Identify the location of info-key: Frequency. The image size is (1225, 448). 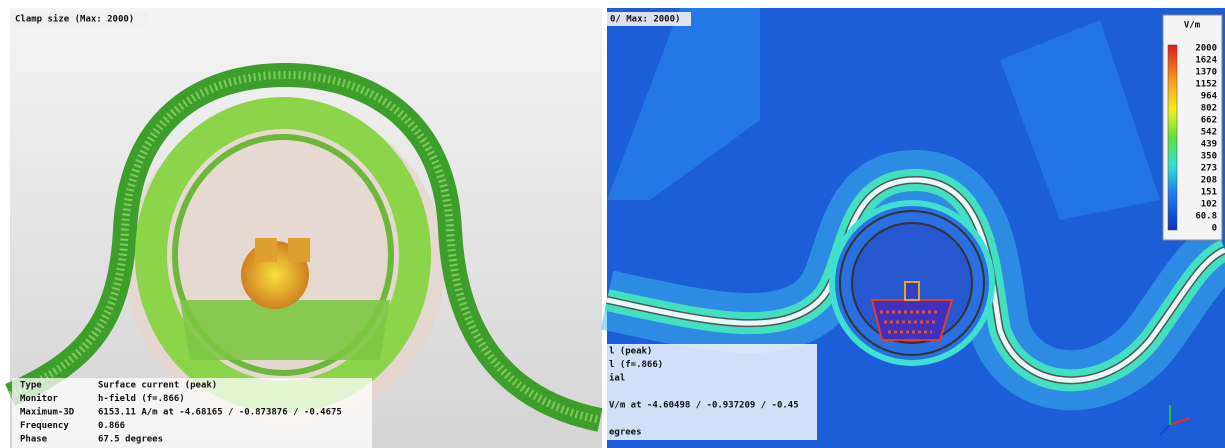
(44, 426).